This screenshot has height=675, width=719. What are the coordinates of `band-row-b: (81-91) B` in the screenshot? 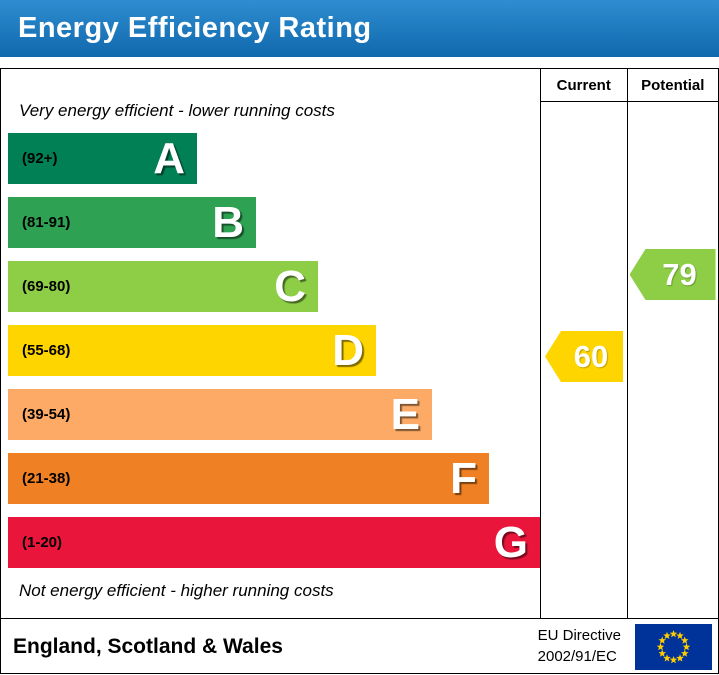 It's located at (274, 222).